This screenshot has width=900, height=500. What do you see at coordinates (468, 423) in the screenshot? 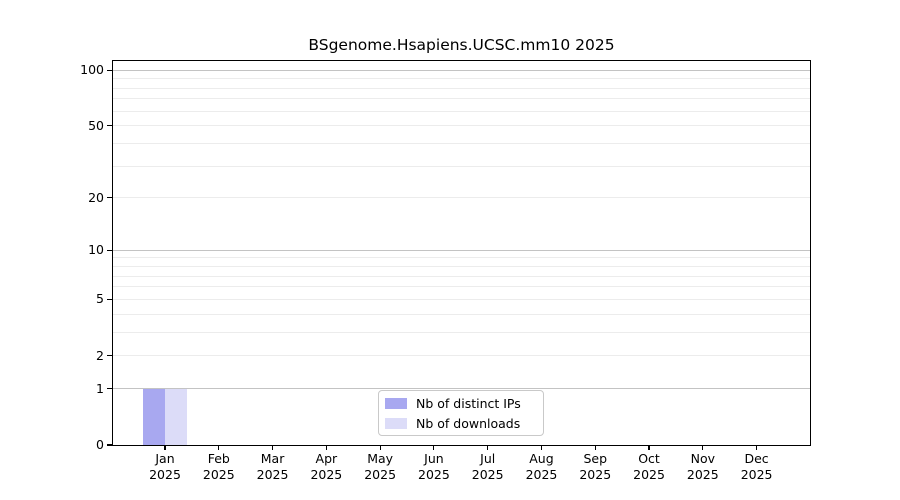
I see `legend-label-downloads: Nb of downloads` at bounding box center [468, 423].